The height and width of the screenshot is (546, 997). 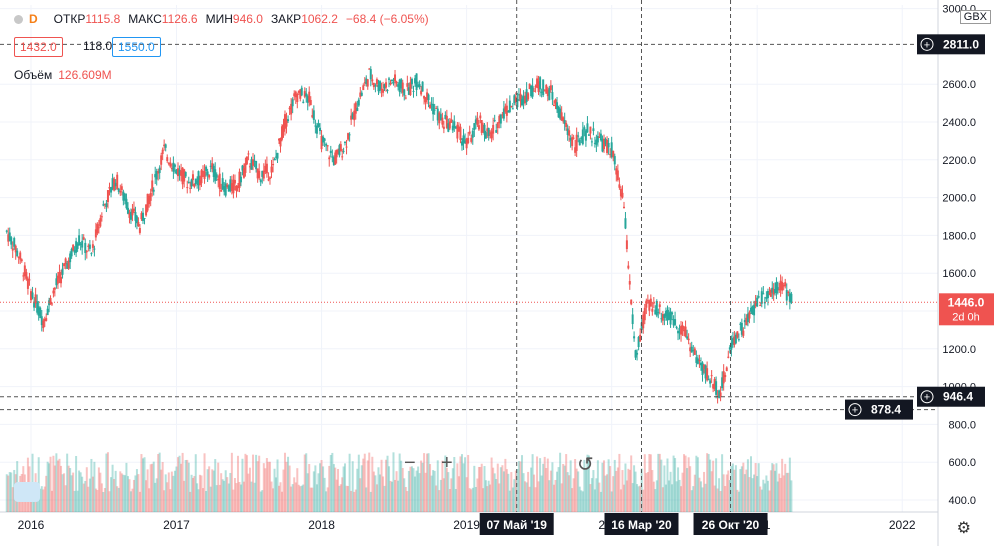 I want to click on ask-price-button: 1550.0, so click(x=136, y=47).